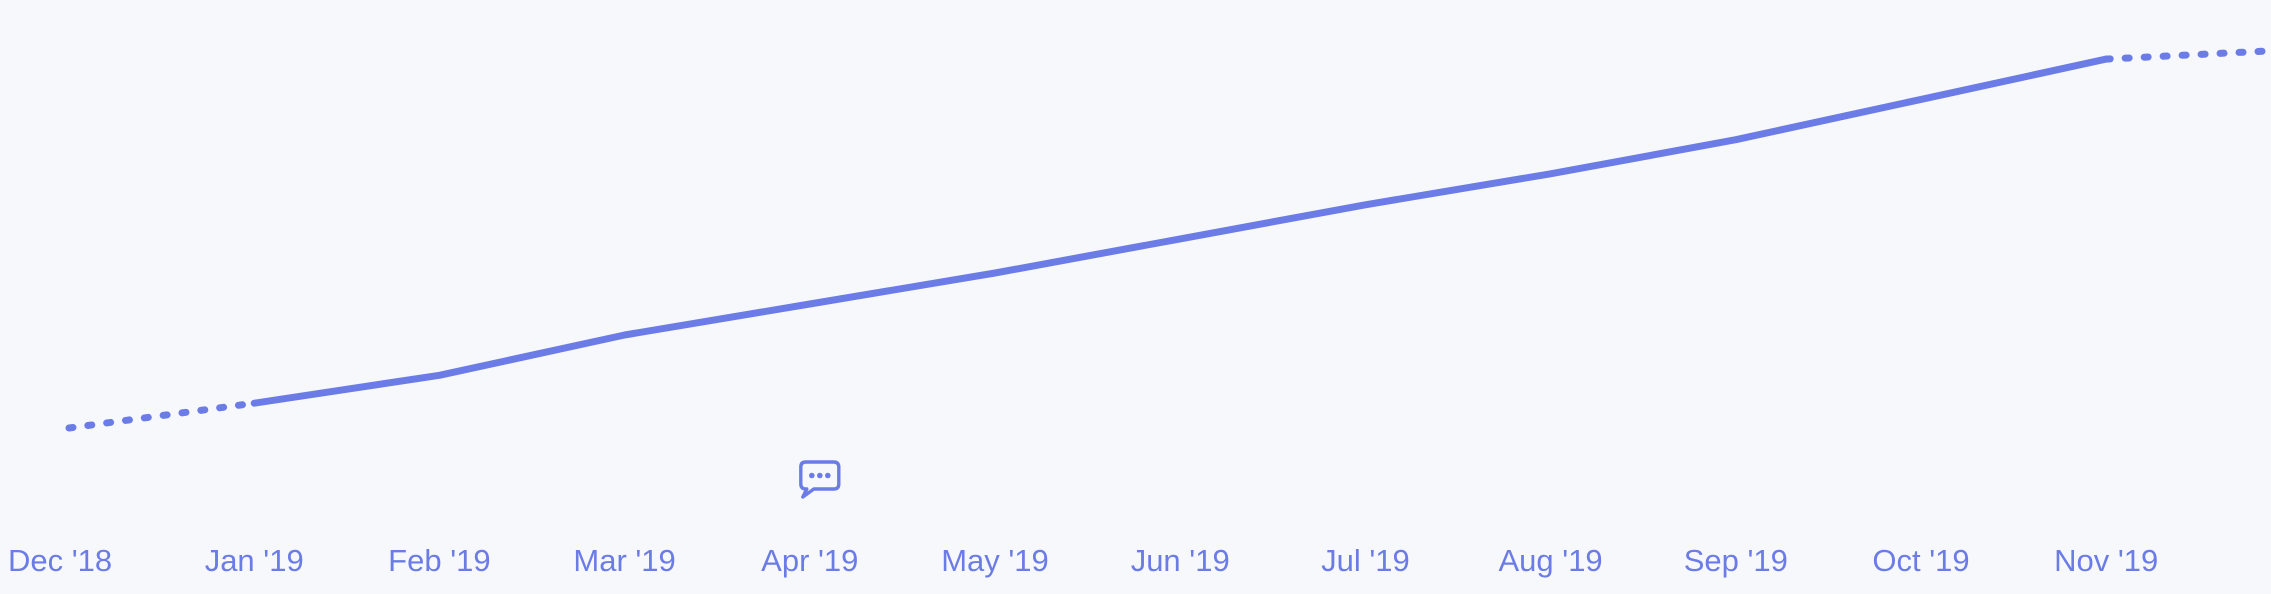 The width and height of the screenshot is (2271, 594). What do you see at coordinates (60, 560) in the screenshot?
I see `x-tick-label: Dec '18` at bounding box center [60, 560].